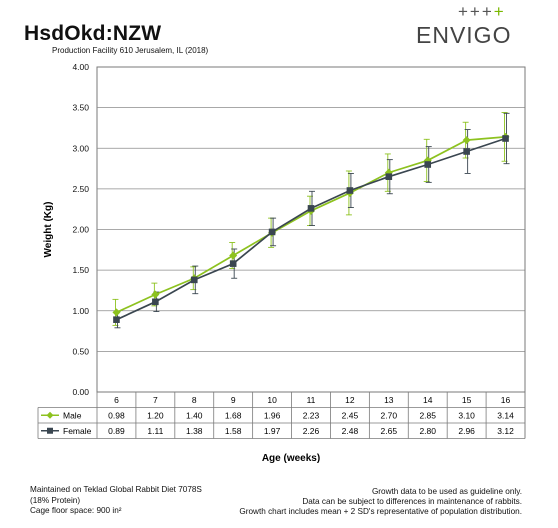 The width and height of the screenshot is (558, 528). I want to click on logo-plus-marks: +++, so click(476, 11).